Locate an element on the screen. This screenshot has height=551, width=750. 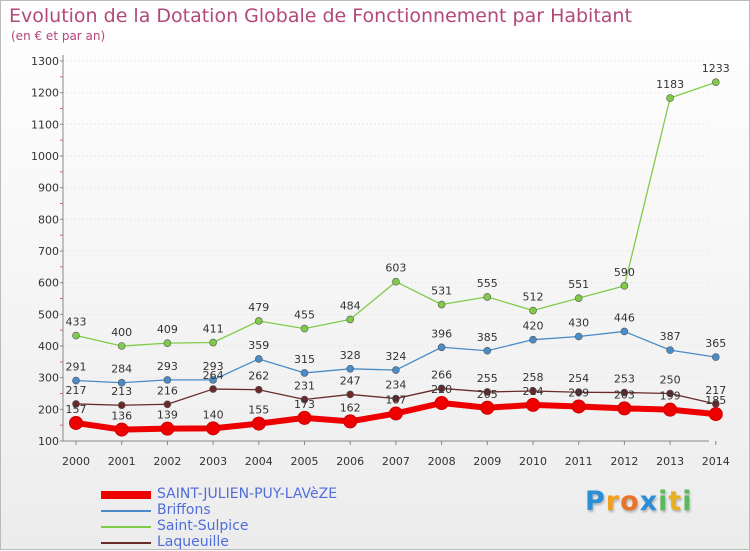
data-label: 479 is located at coordinates (258, 307).